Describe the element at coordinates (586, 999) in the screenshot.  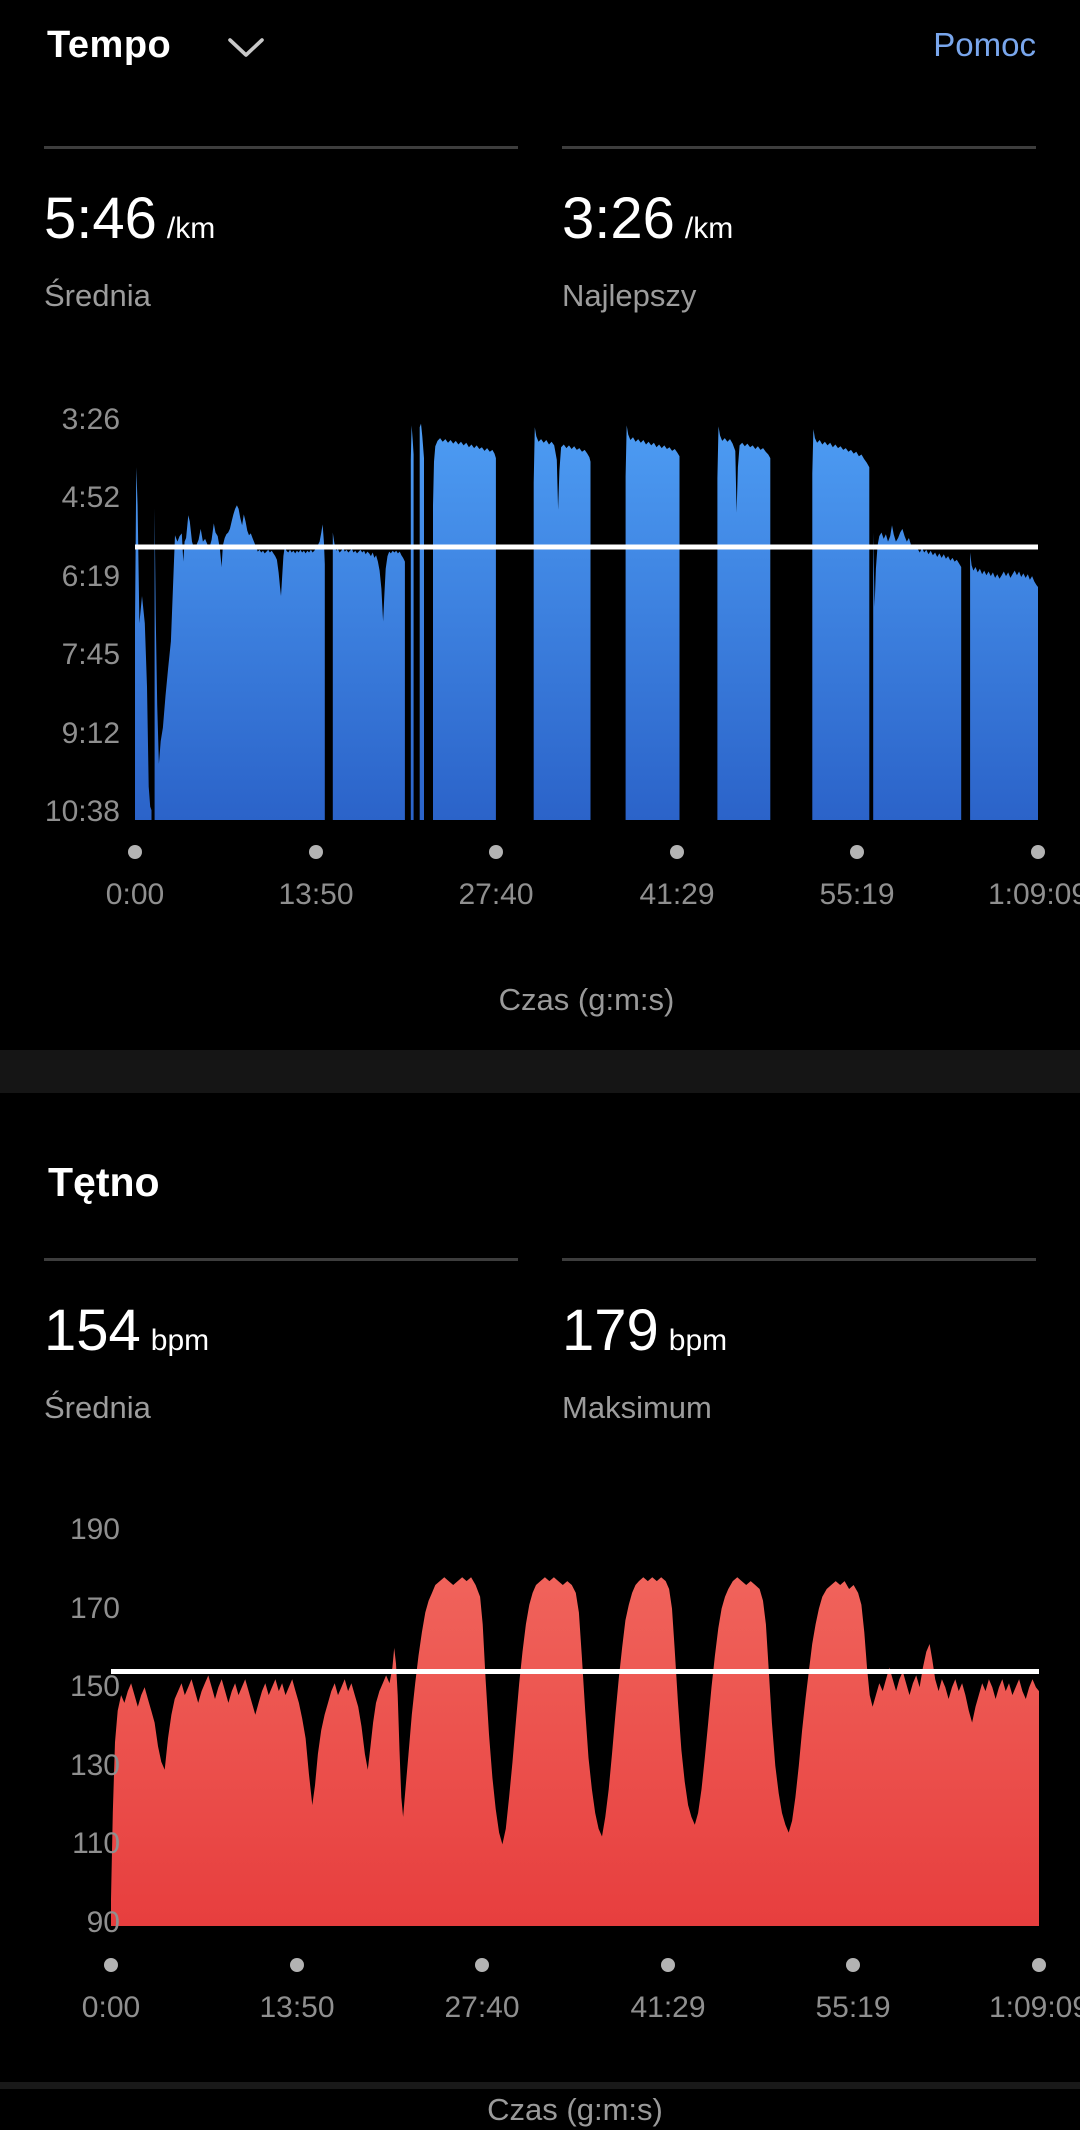
I see `pace-x-axis-title: Czas (g:m:s)` at that location.